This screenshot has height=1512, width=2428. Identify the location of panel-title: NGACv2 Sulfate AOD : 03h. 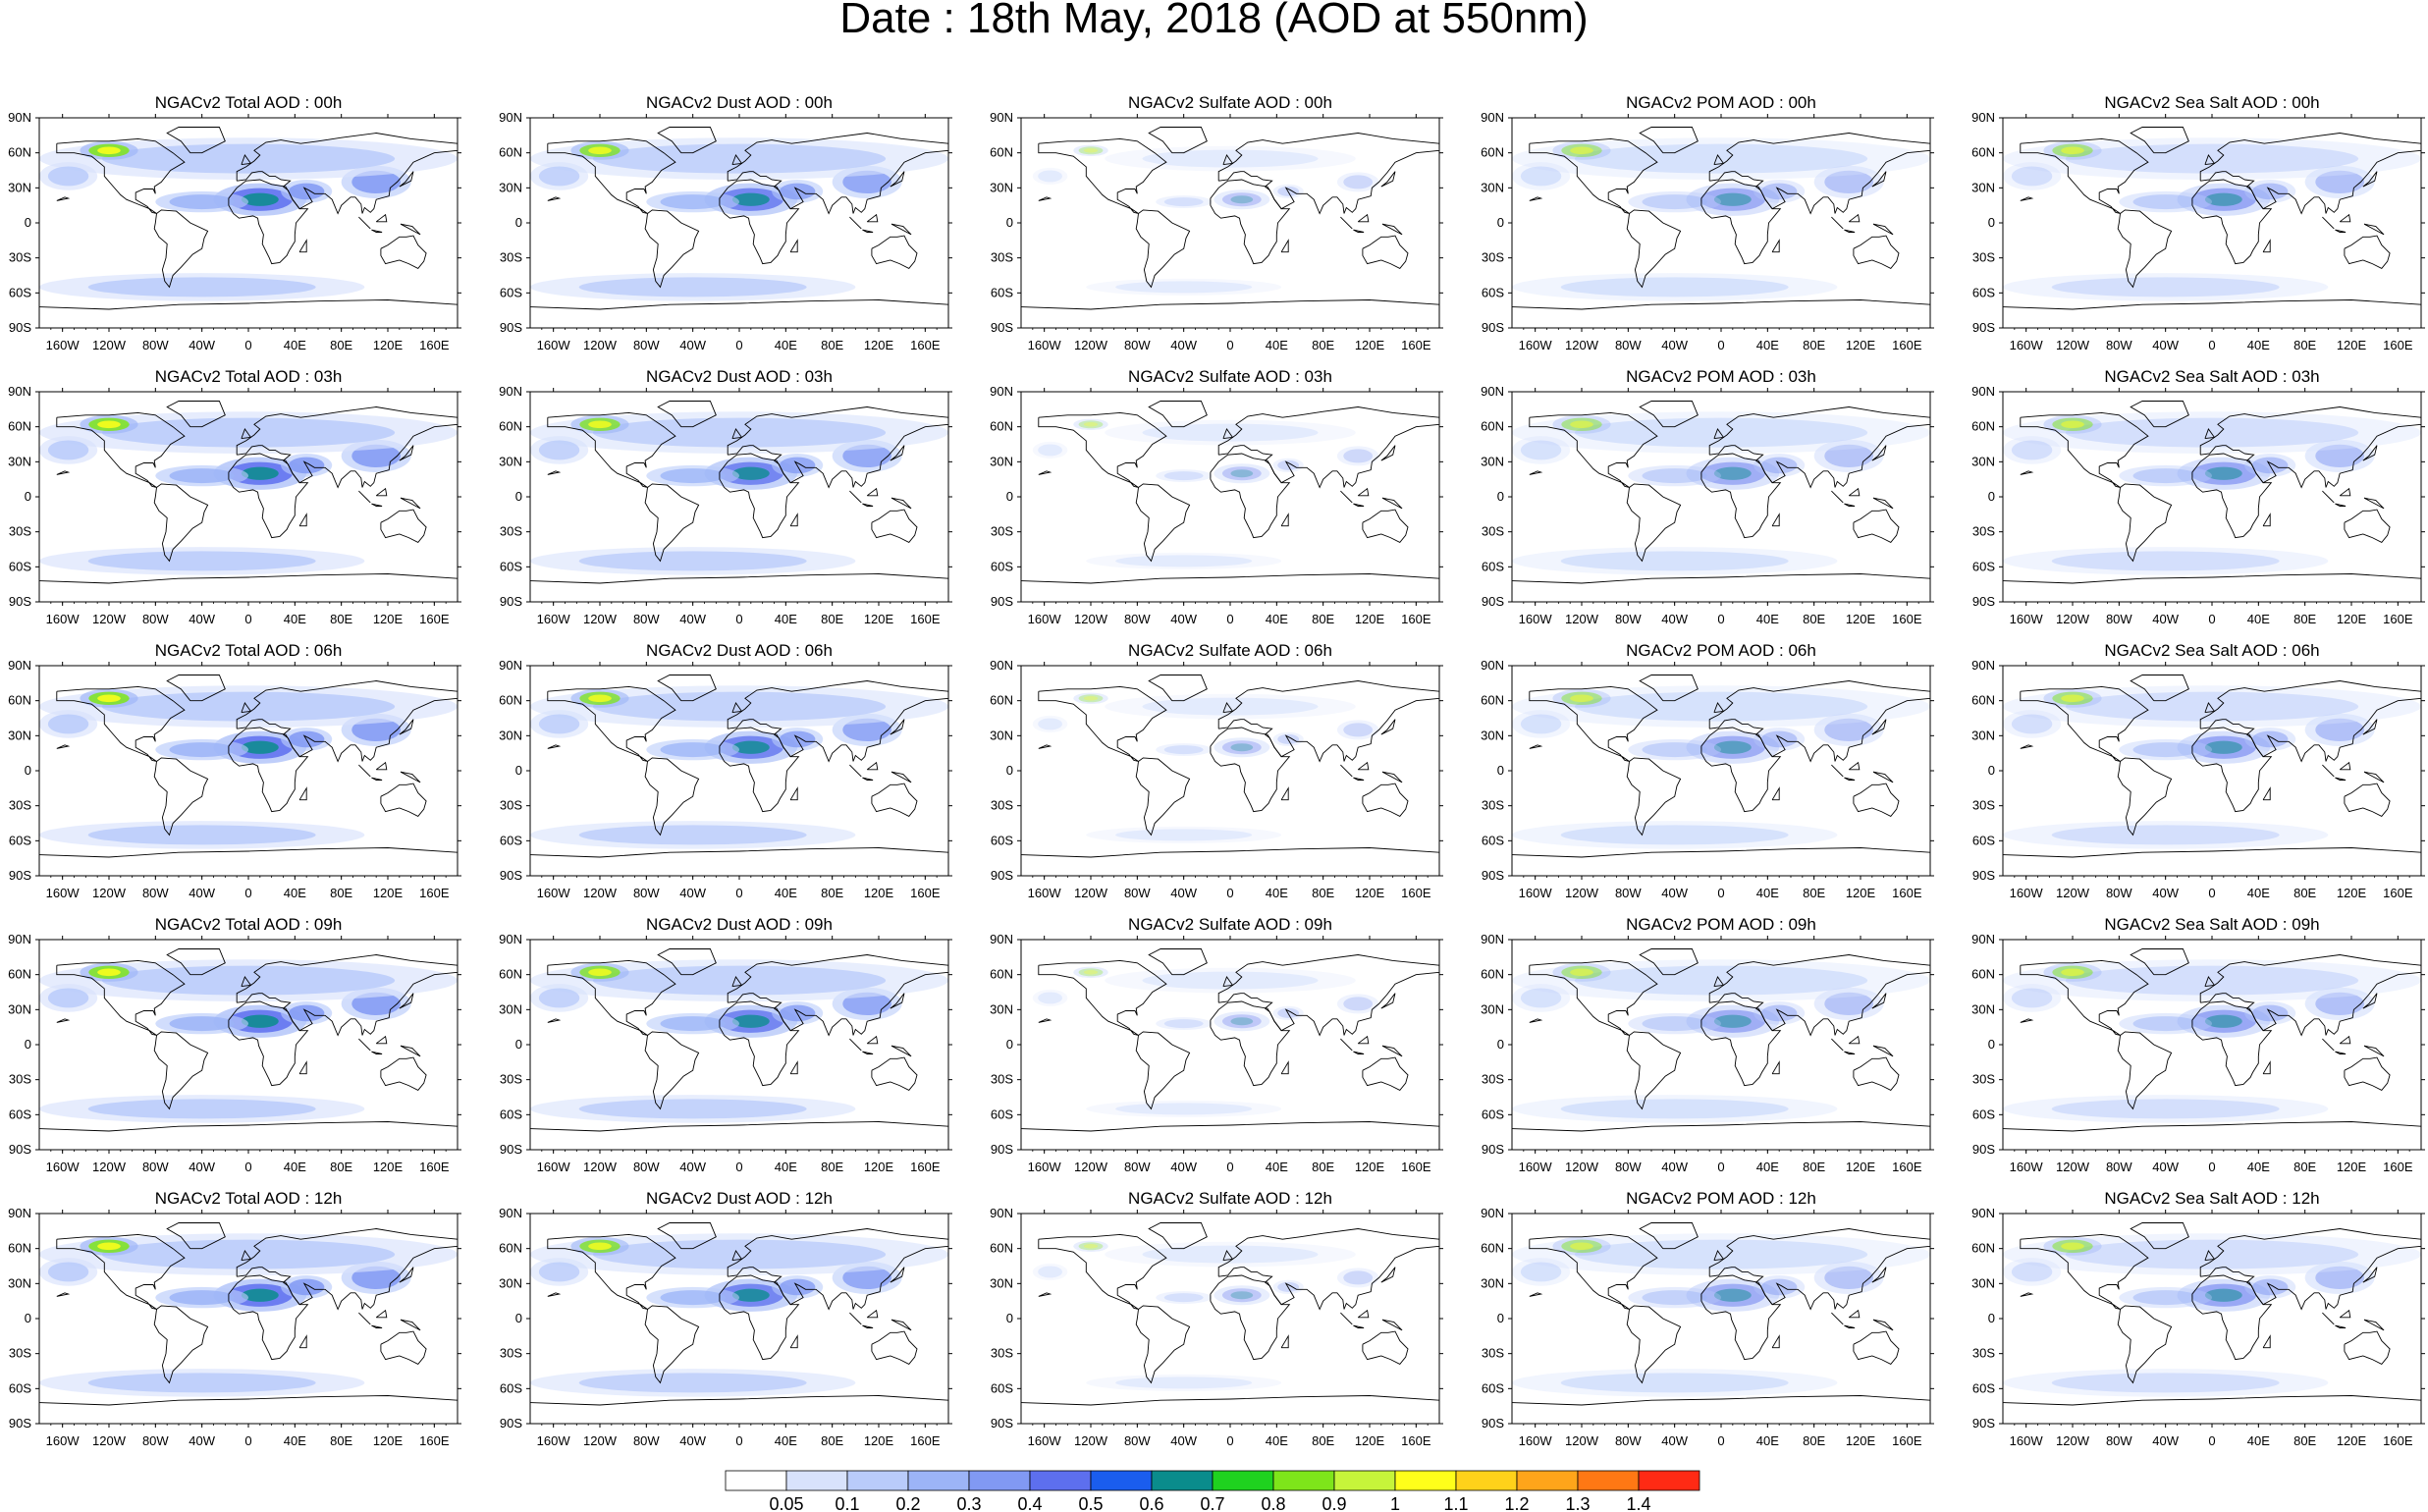
(1230, 376).